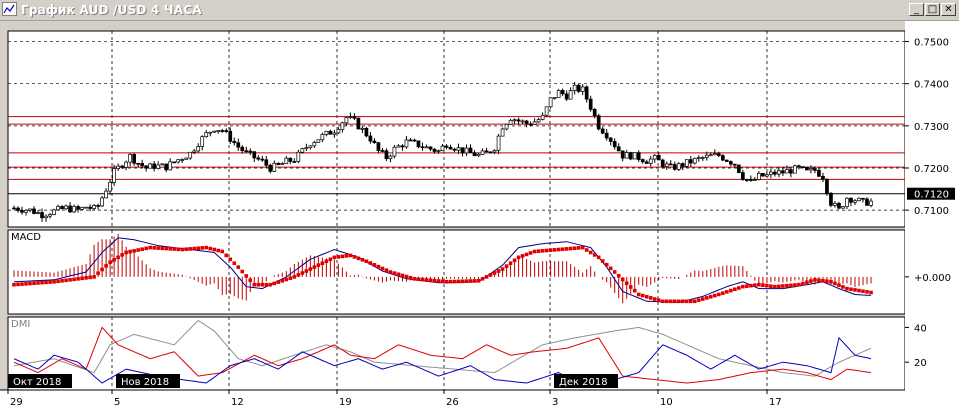 Image resolution: width=959 pixels, height=414 pixels. I want to click on date-tick-label: 29, so click(16, 402).